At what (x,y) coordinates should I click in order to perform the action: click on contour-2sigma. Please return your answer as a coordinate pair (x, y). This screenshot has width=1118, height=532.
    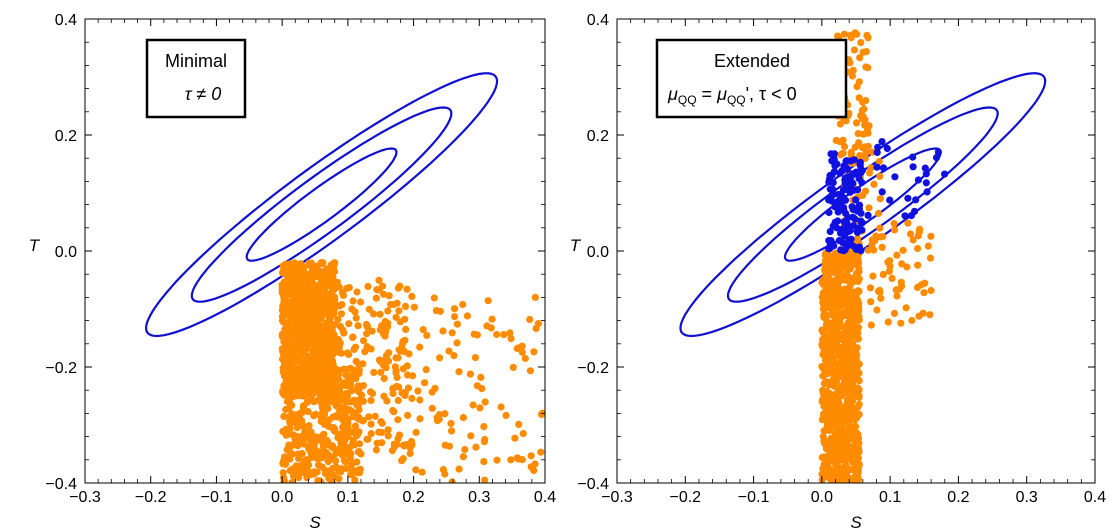
    Looking at the image, I should click on (321, 204).